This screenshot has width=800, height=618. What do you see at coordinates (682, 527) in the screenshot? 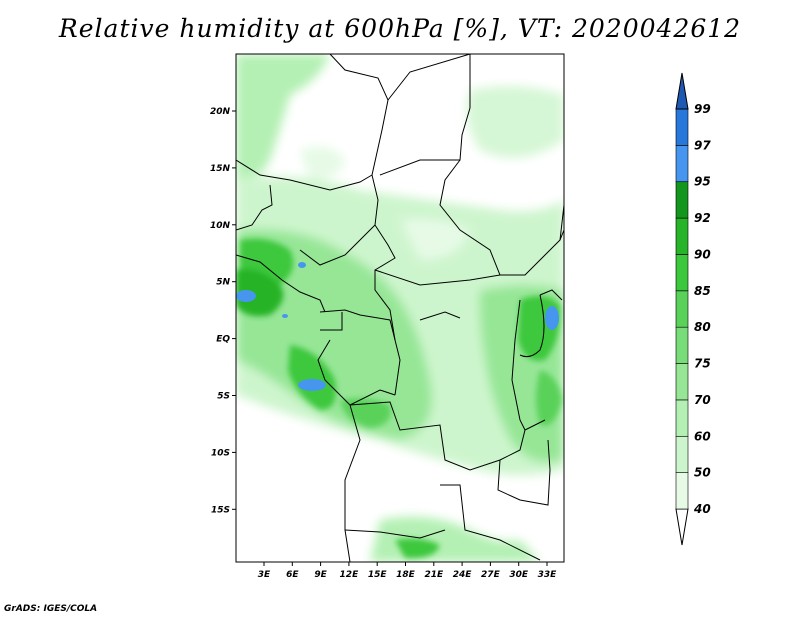
I see `colorbar-low-arrow` at bounding box center [682, 527].